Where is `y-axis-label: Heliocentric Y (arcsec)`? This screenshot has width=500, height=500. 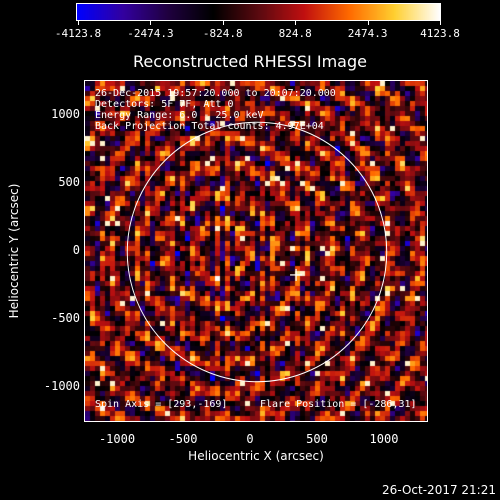
y-axis-label: Heliocentric Y (arcsec) is located at coordinates (14, 251).